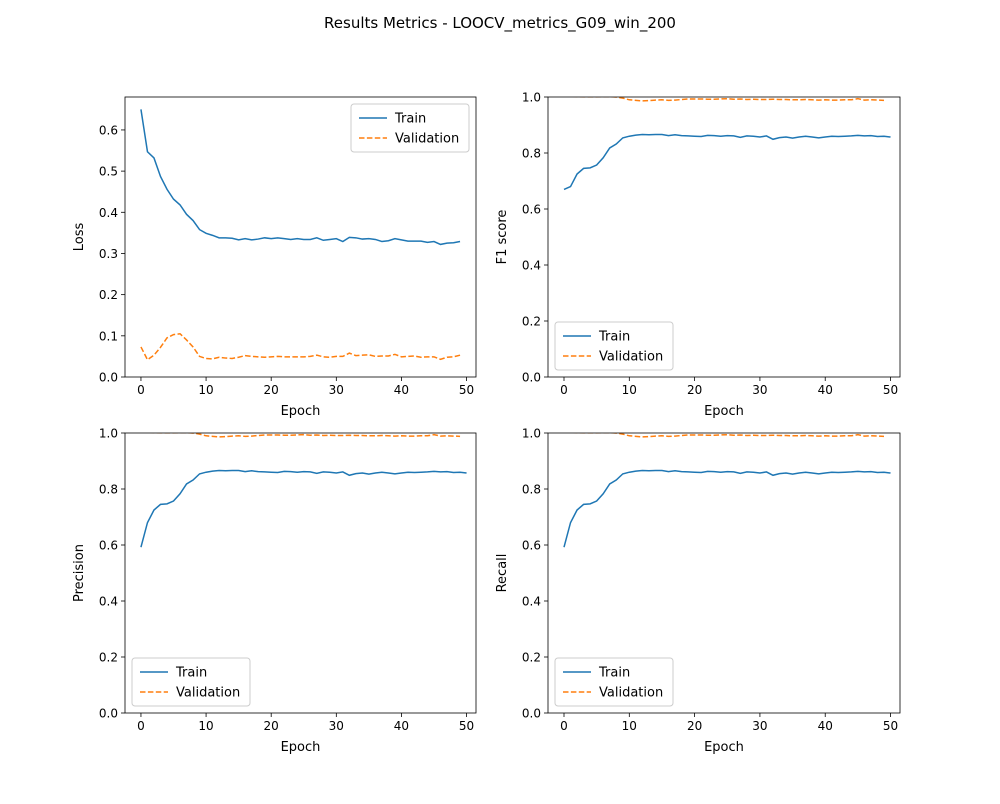  Describe the element at coordinates (727, 508) in the screenshot. I see `train-line-recall` at that location.